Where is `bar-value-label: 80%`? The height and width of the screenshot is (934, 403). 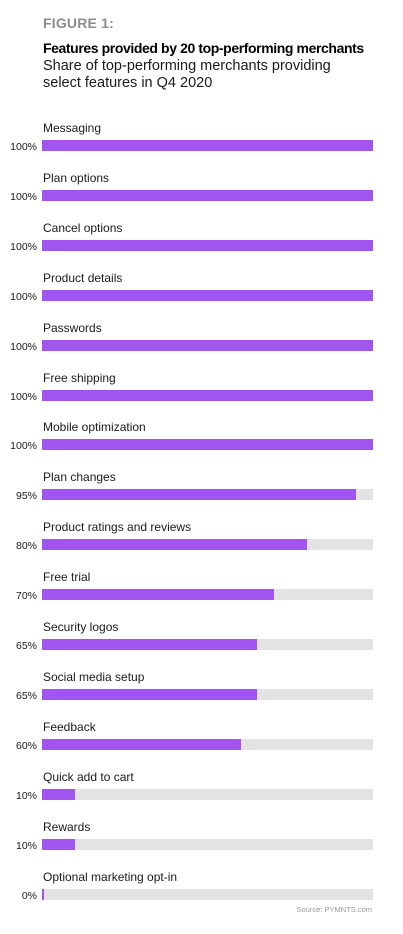
bar-value-label: 80% is located at coordinates (26, 546).